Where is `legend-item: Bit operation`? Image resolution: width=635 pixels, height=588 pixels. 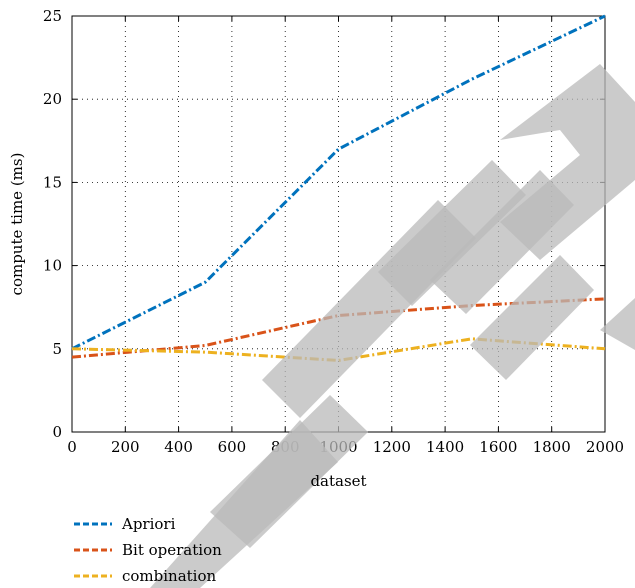 legend-item: Bit operation is located at coordinates (148, 550).